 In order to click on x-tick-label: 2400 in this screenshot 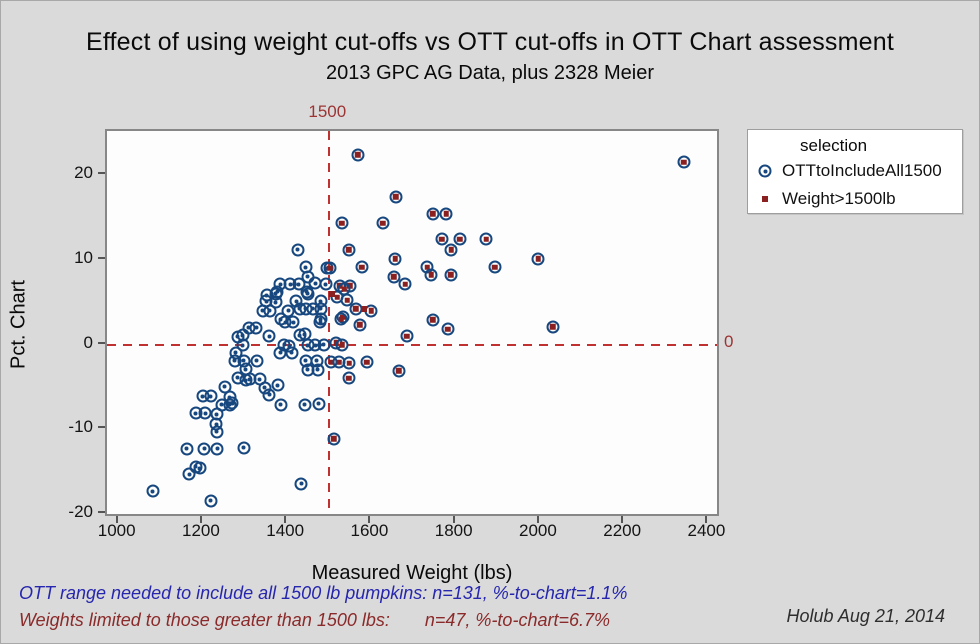, I will do `click(706, 530)`.